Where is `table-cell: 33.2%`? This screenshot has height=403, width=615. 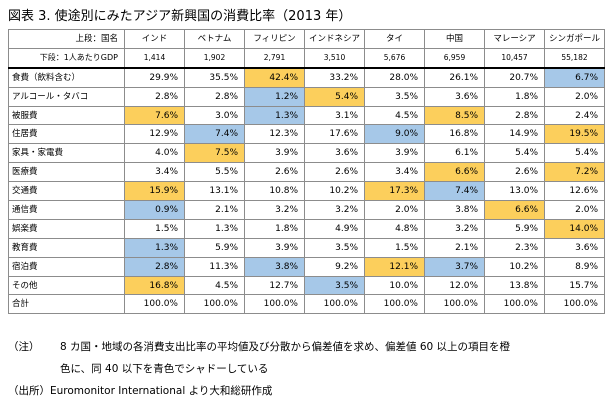 table-cell: 33.2% is located at coordinates (334, 77).